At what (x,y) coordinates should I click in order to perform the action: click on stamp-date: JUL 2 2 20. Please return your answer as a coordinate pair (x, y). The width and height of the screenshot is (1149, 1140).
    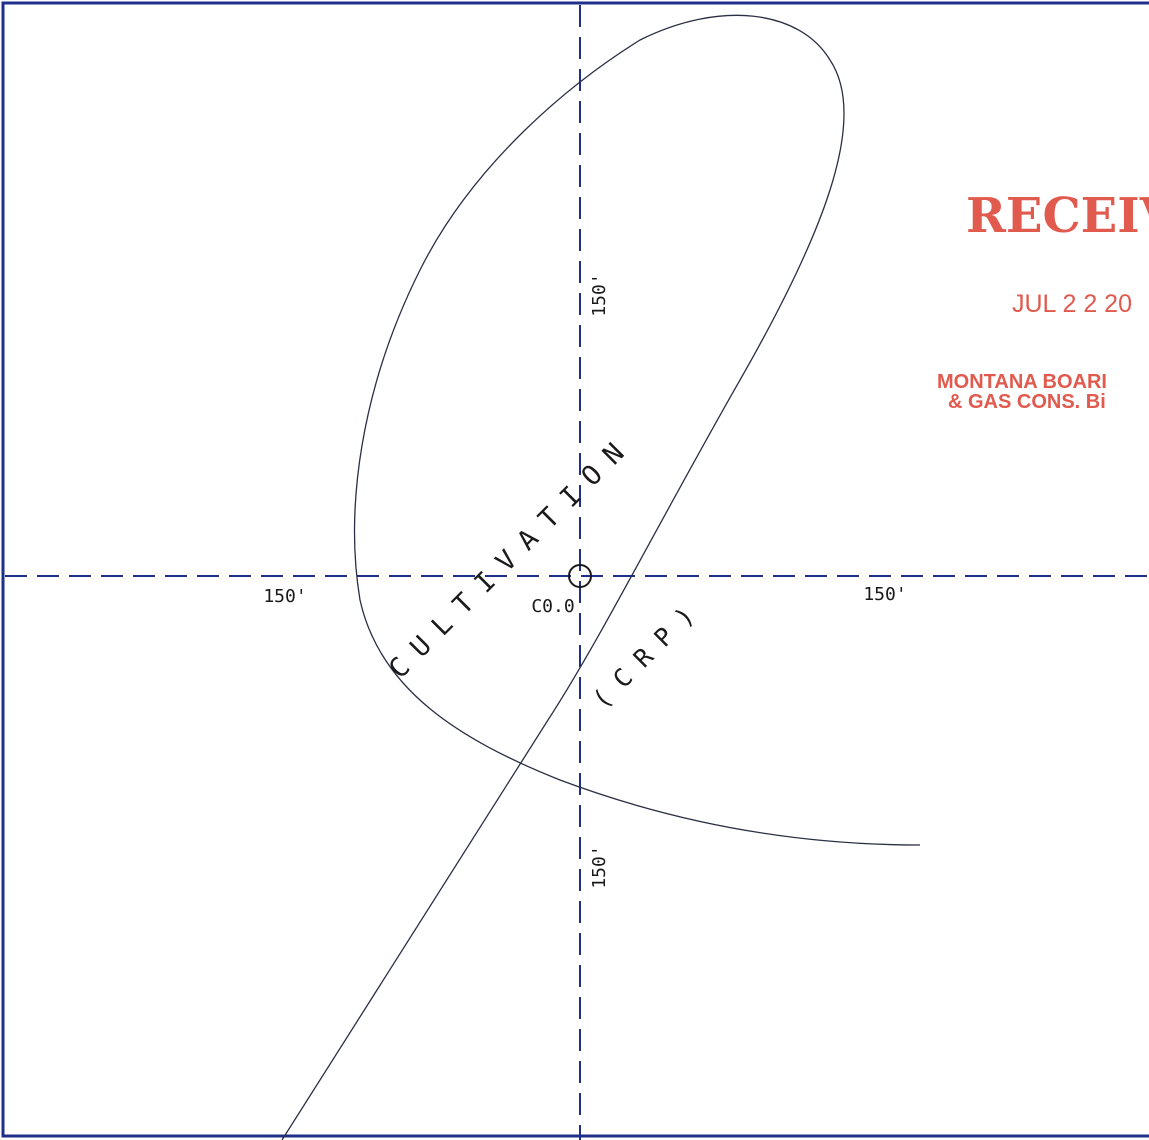
    Looking at the image, I should click on (1072, 304).